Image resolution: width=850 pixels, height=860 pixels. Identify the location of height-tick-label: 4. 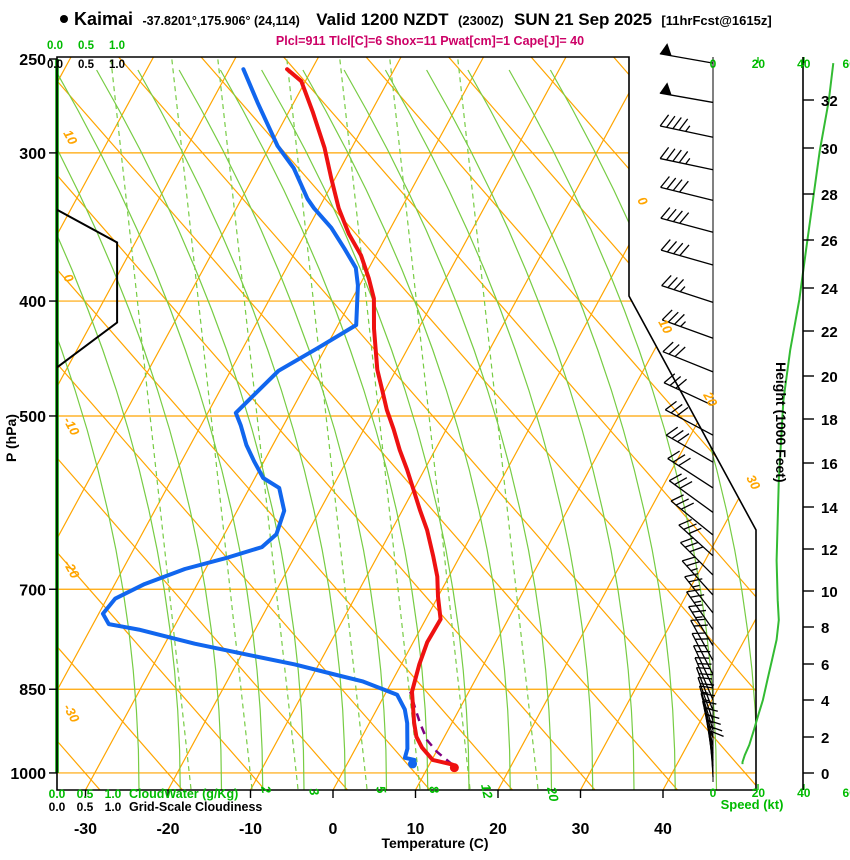
(825, 701).